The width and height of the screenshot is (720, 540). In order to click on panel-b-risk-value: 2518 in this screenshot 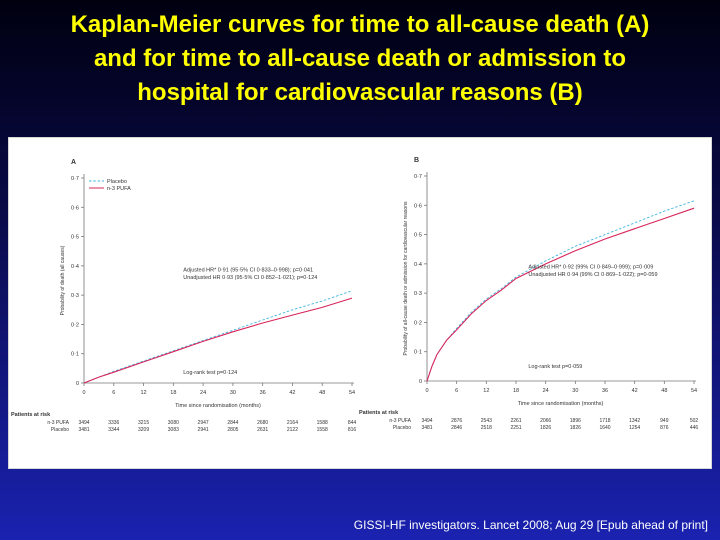, I will do `click(486, 428)`.